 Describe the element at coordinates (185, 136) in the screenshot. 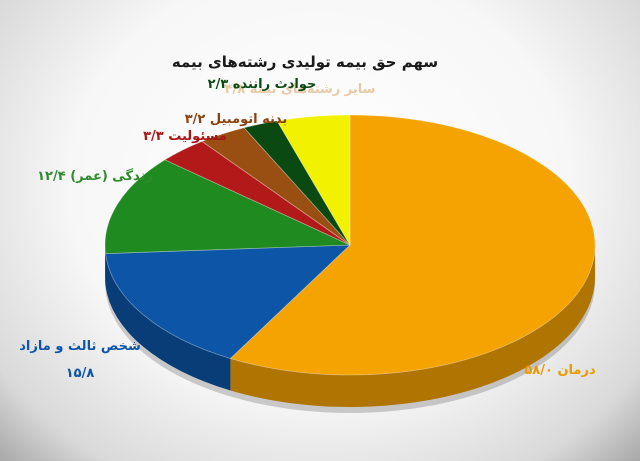

I see `slice-label-3: مسئولیت ۳/۳` at that location.